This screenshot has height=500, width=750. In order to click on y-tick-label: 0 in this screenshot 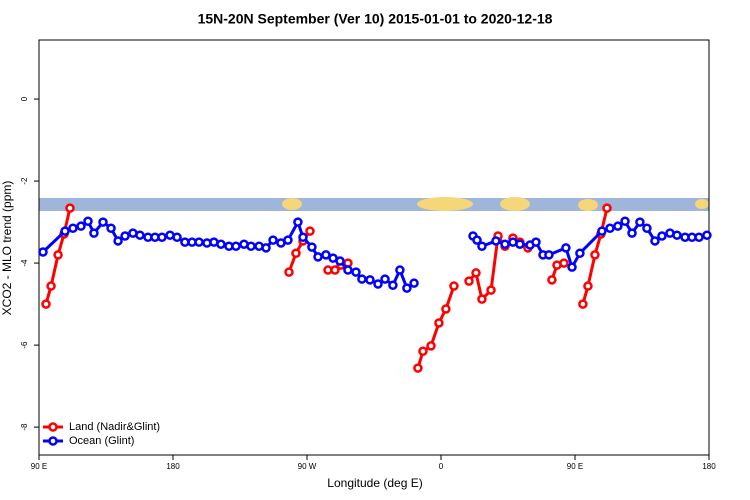, I will do `click(24, 98)`.